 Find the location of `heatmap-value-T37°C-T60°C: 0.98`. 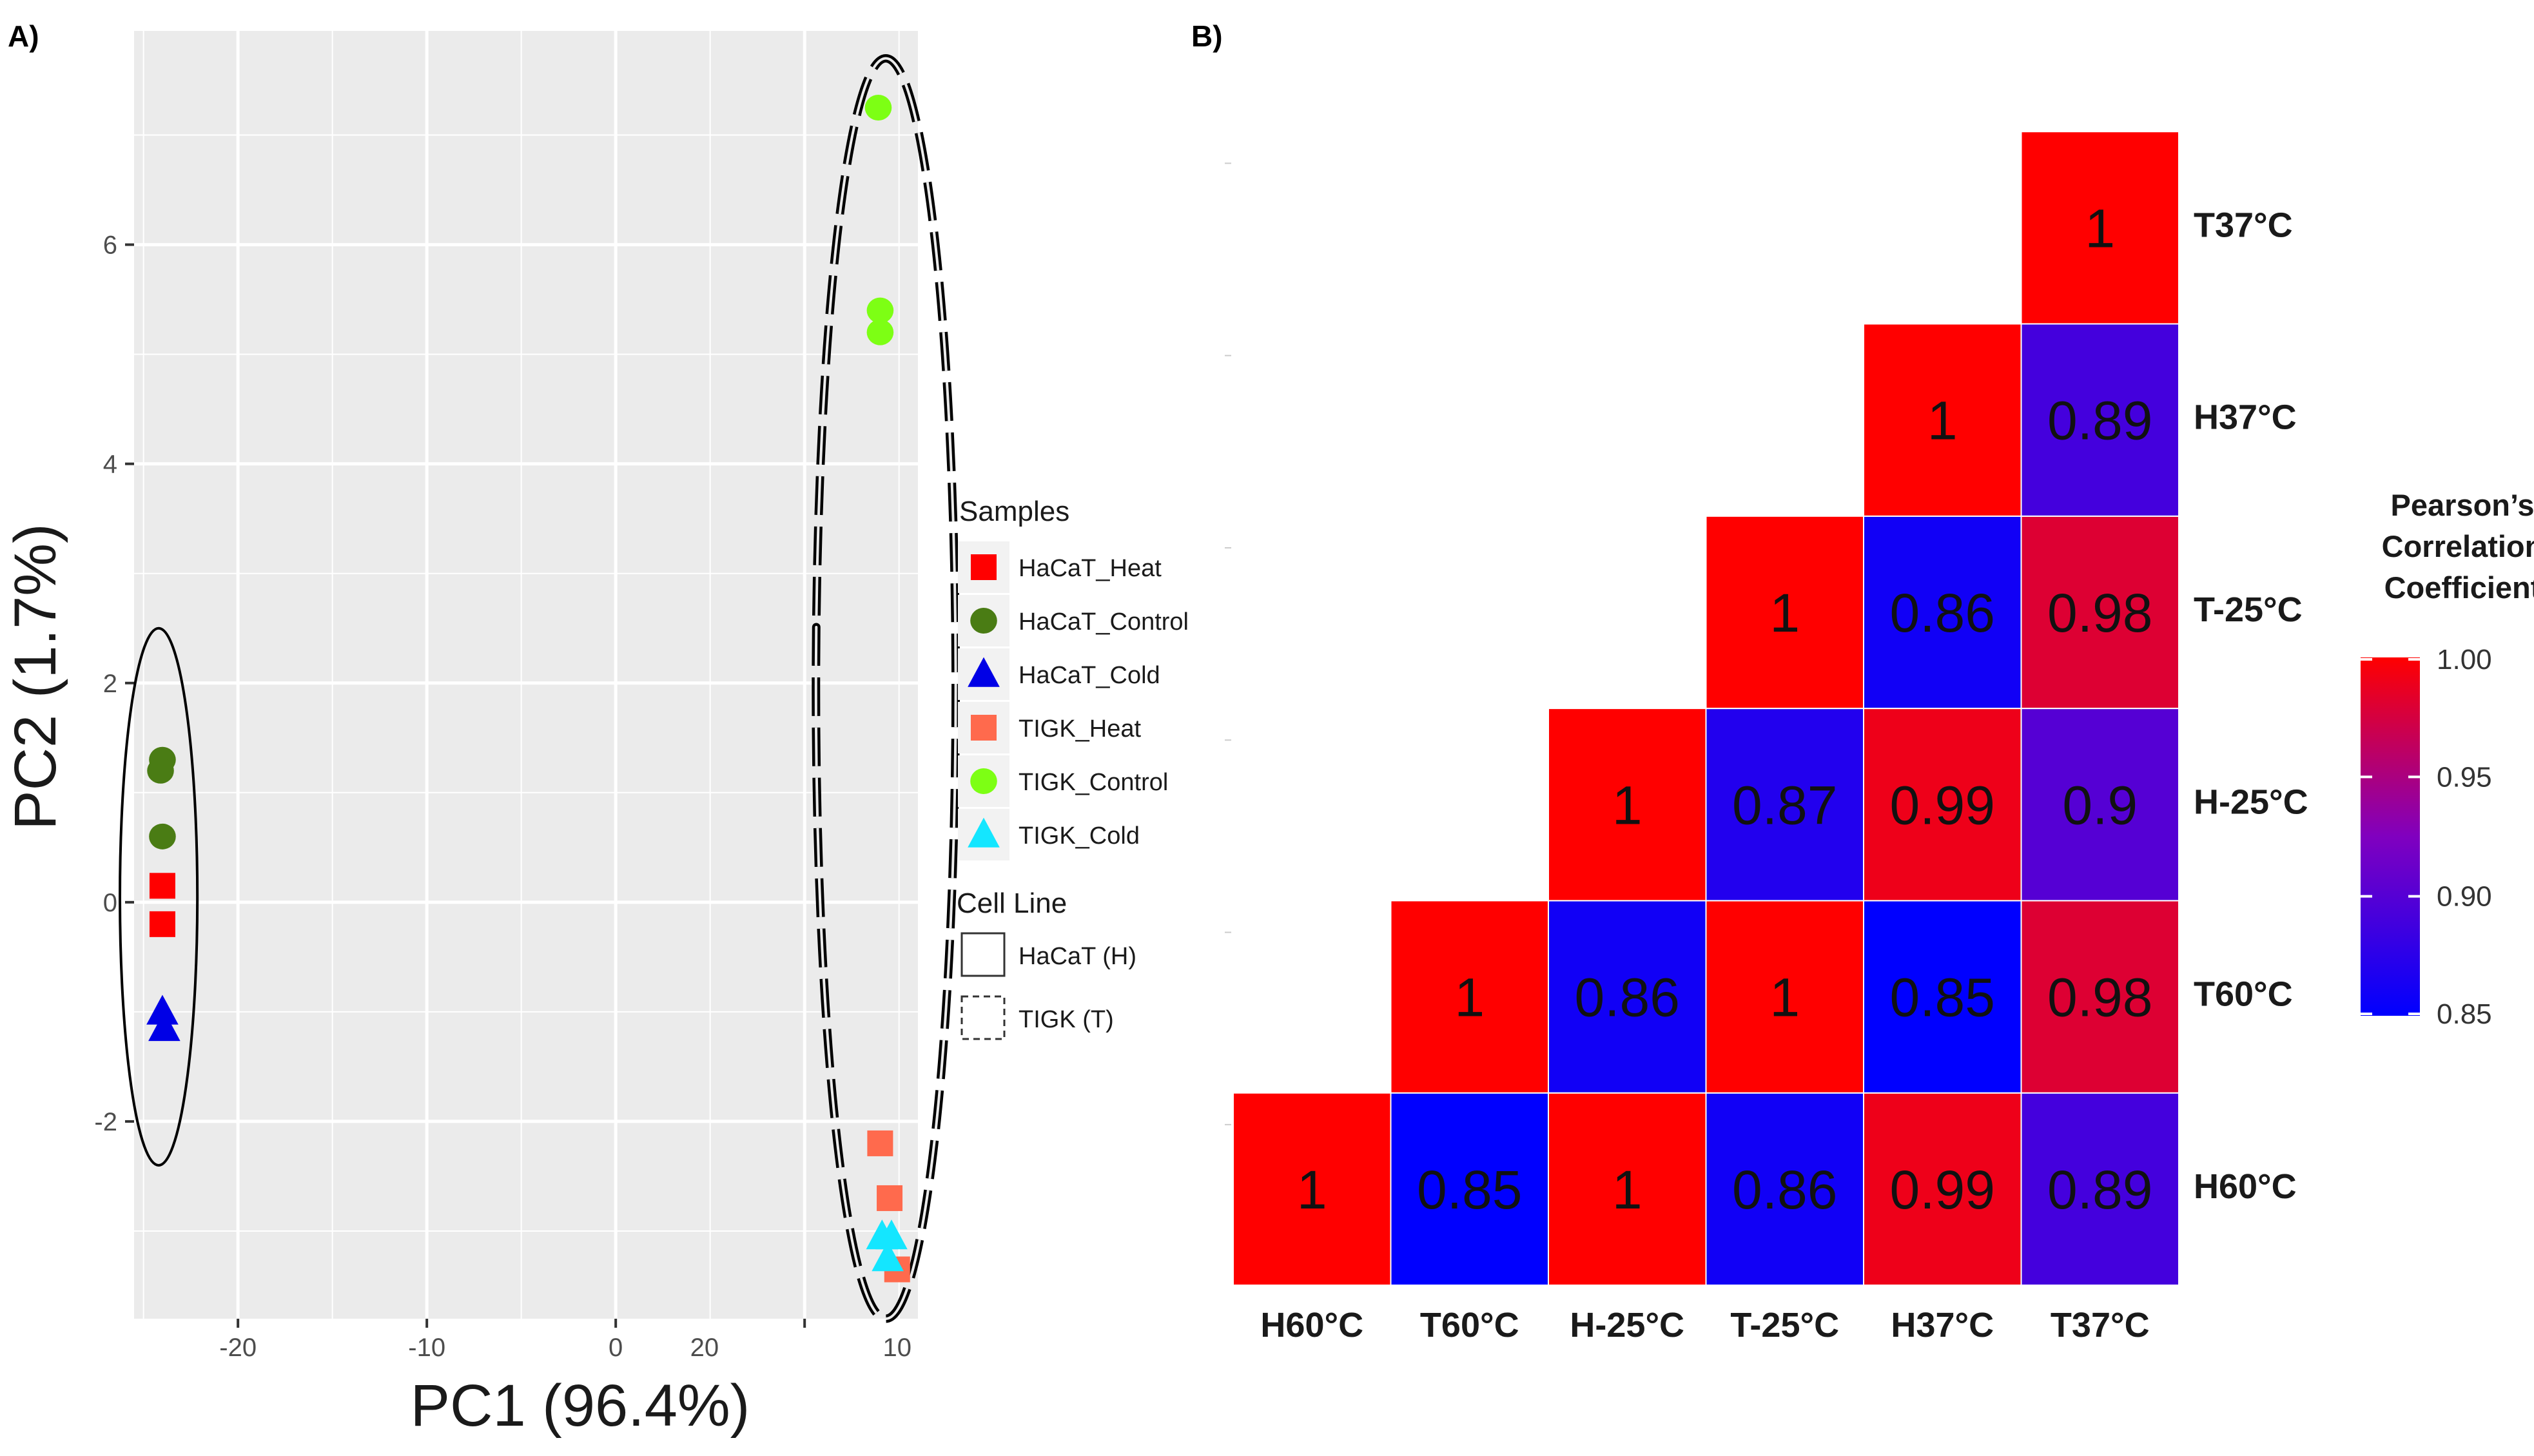

heatmap-value-T37°C-T60°C: 0.98 is located at coordinates (2100, 997).